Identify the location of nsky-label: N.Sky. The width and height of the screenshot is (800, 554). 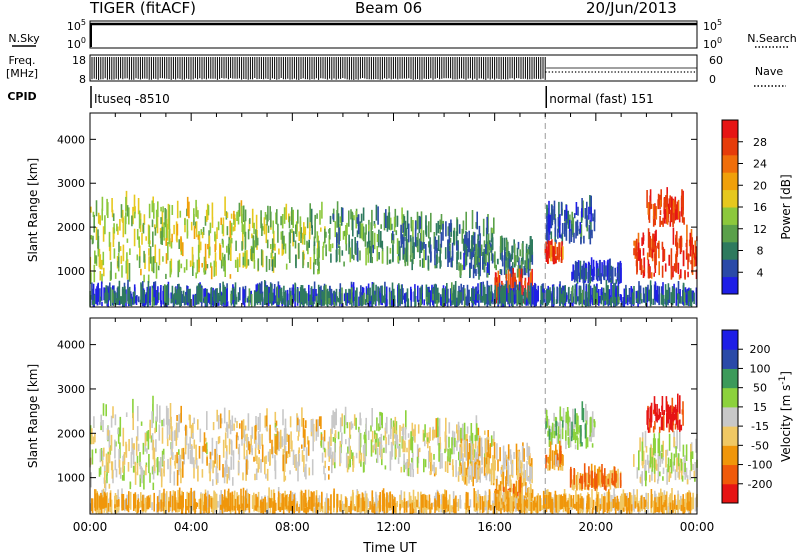
(24, 38).